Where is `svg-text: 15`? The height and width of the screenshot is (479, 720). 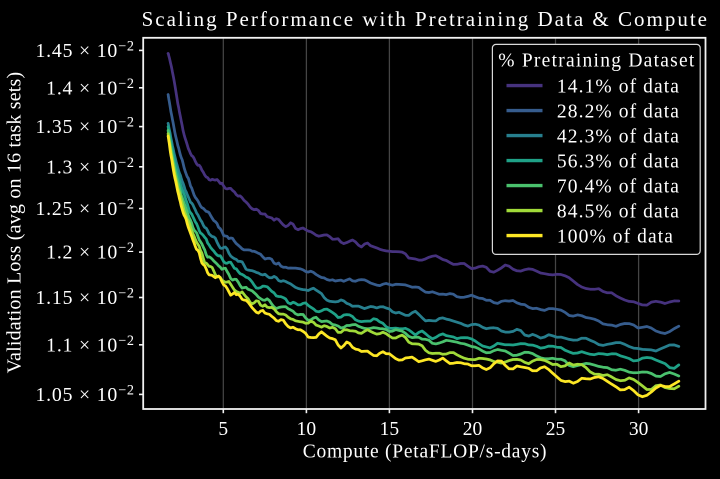
svg-text: 15 is located at coordinates (390, 429).